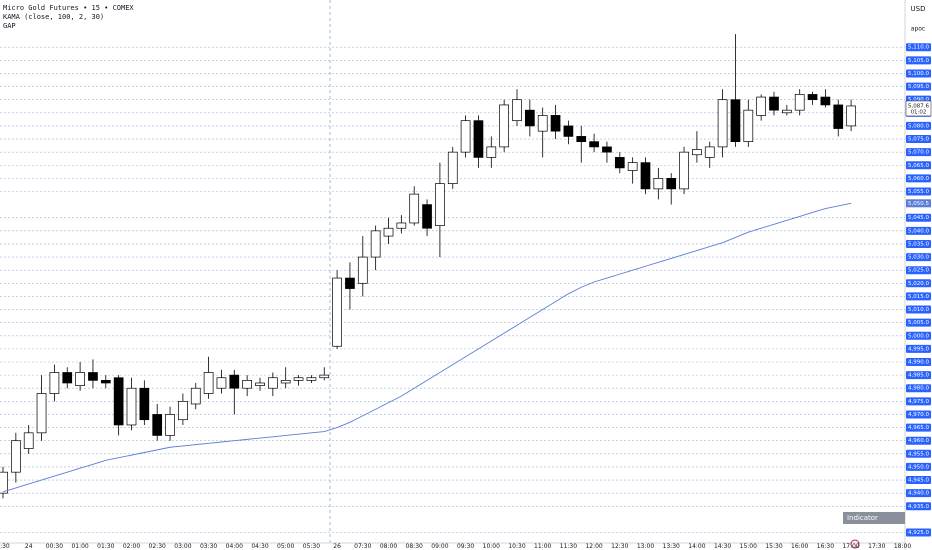  What do you see at coordinates (465, 546) in the screenshot?
I see `x-tick-label: 09:30` at bounding box center [465, 546].